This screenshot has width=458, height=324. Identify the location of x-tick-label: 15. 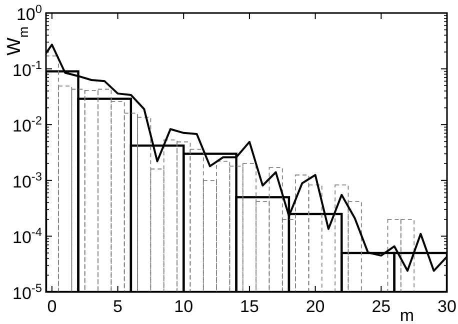
(249, 306).